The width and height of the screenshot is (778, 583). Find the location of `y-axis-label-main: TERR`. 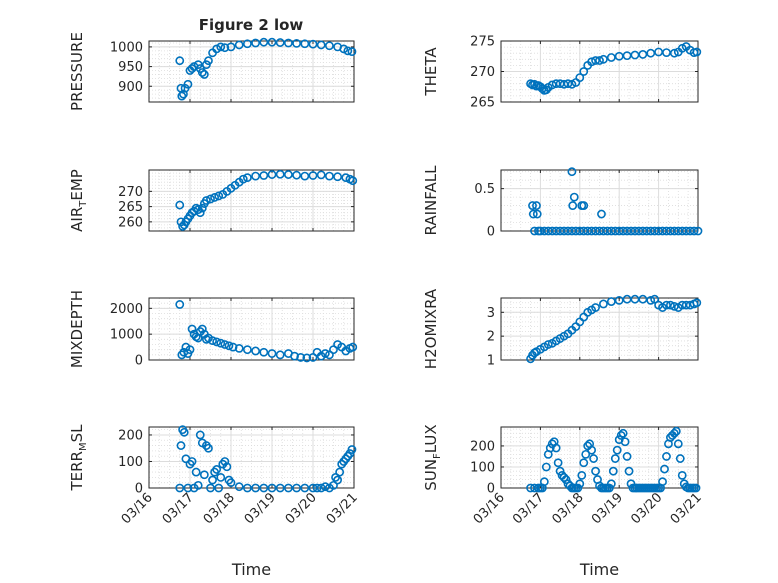

y-axis-label-main: TERR is located at coordinates (77, 471).